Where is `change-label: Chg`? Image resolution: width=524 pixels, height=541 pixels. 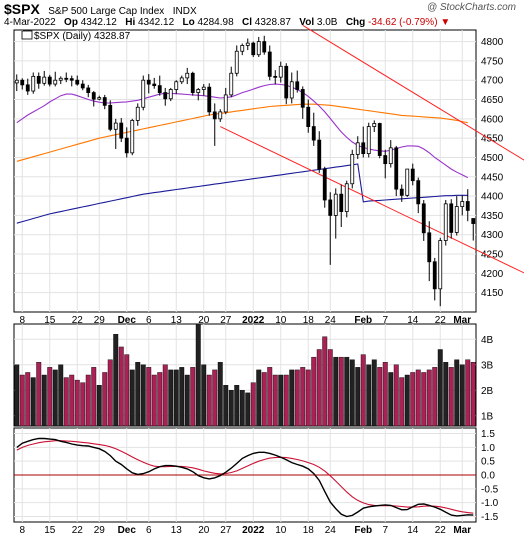 change-label: Chg is located at coordinates (355, 22).